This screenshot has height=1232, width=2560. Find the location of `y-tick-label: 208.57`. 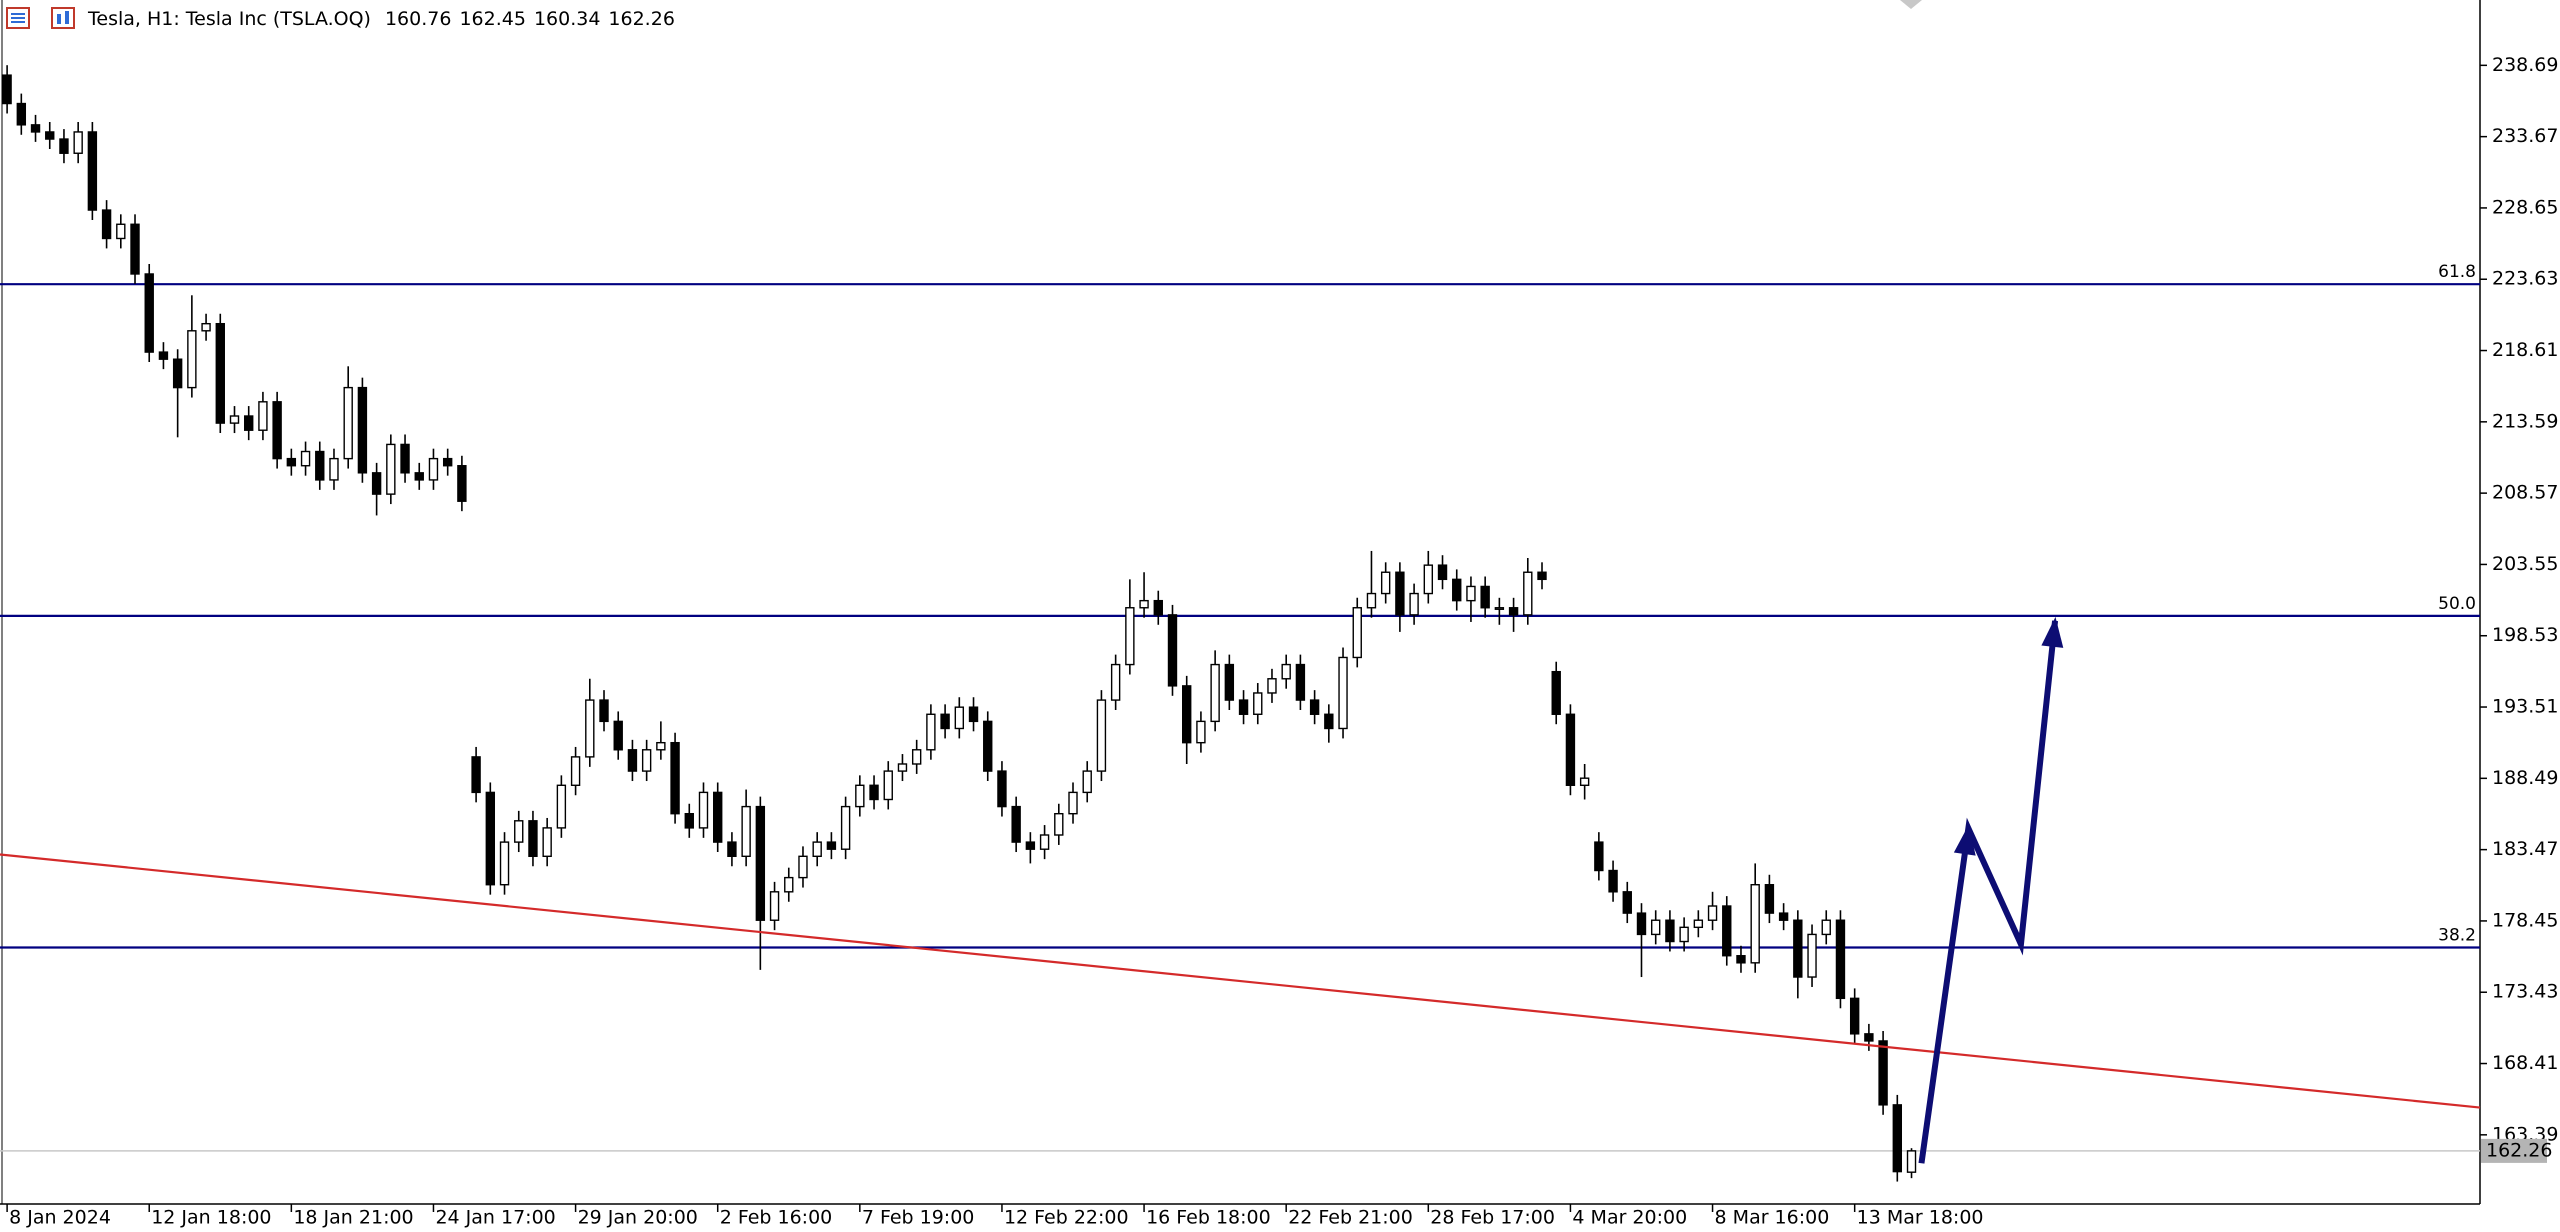

y-tick-label: 208.57 is located at coordinates (2525, 493).